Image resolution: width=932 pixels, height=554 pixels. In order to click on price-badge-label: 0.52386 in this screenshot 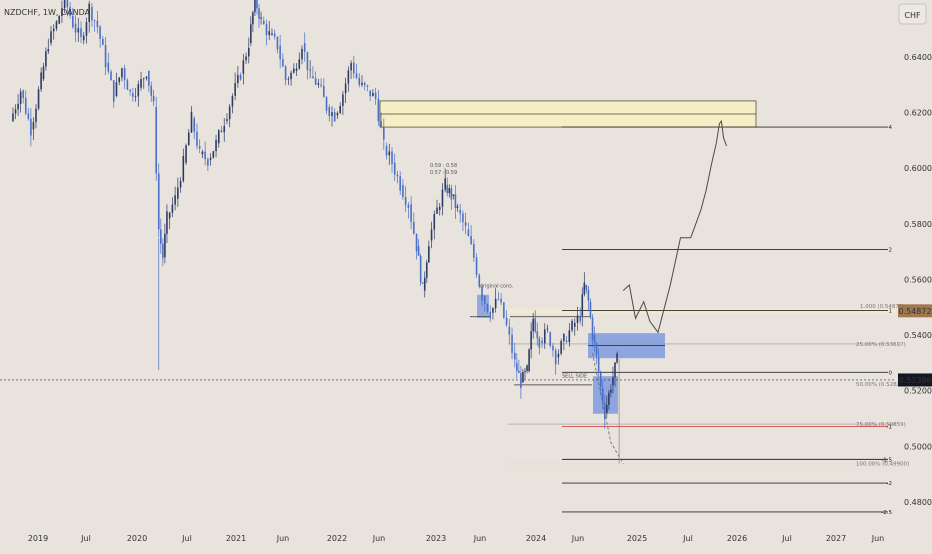, I will do `click(914, 380)`.